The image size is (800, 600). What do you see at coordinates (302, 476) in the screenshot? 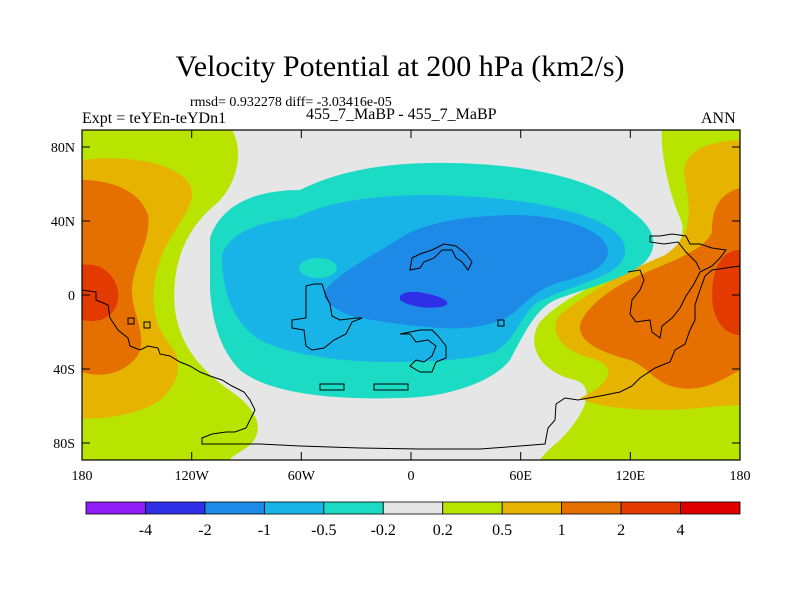
I see `x-tick-label: 60W` at bounding box center [302, 476].